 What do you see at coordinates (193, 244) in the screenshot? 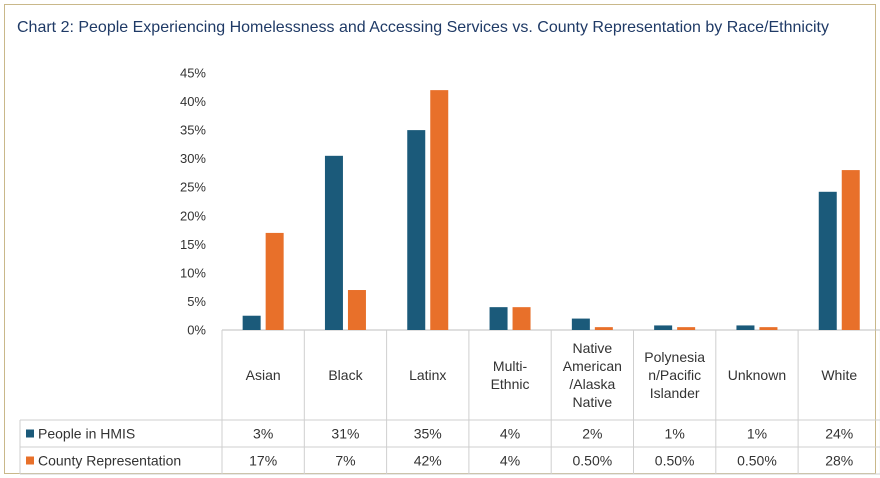
I see `y-tick-label: 15%` at bounding box center [193, 244].